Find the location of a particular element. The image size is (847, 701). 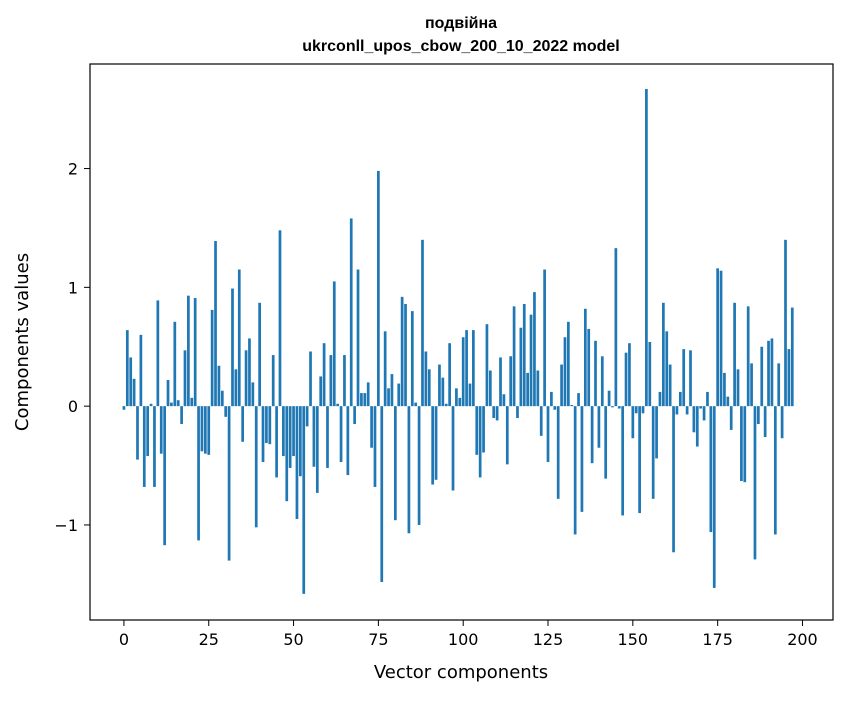

x-tick-label: 75 is located at coordinates (378, 639).